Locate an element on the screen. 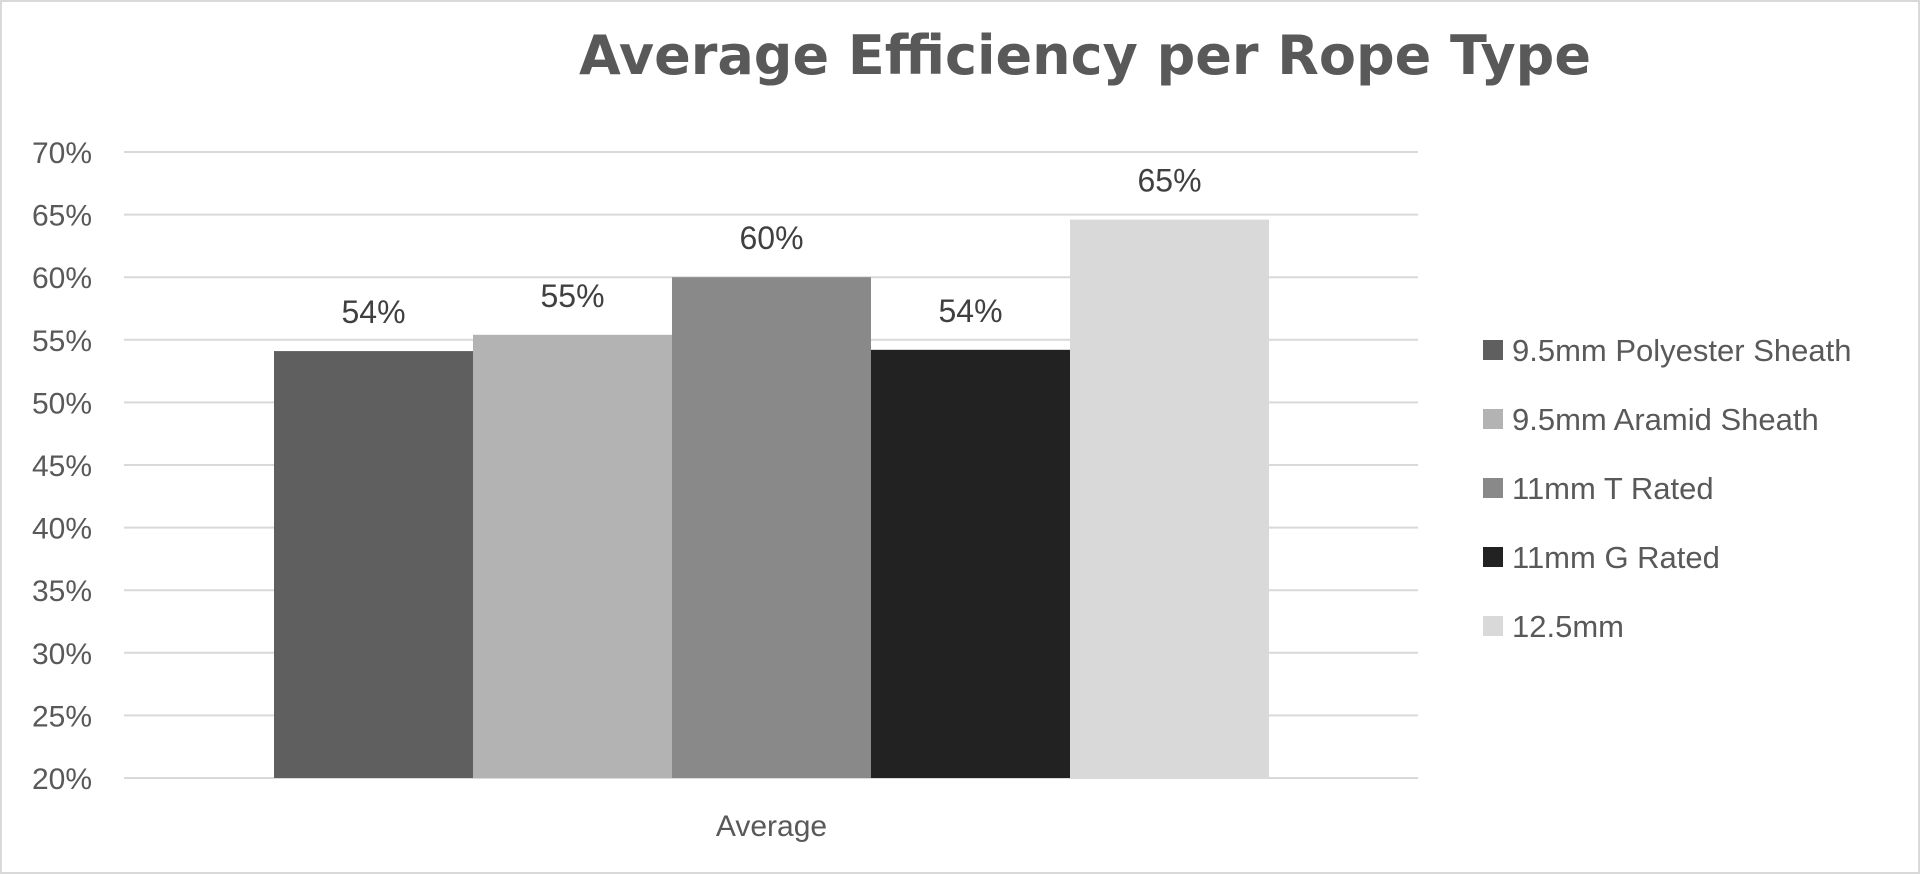 The height and width of the screenshot is (874, 1920). legend-label: 12.5mm is located at coordinates (1568, 626).